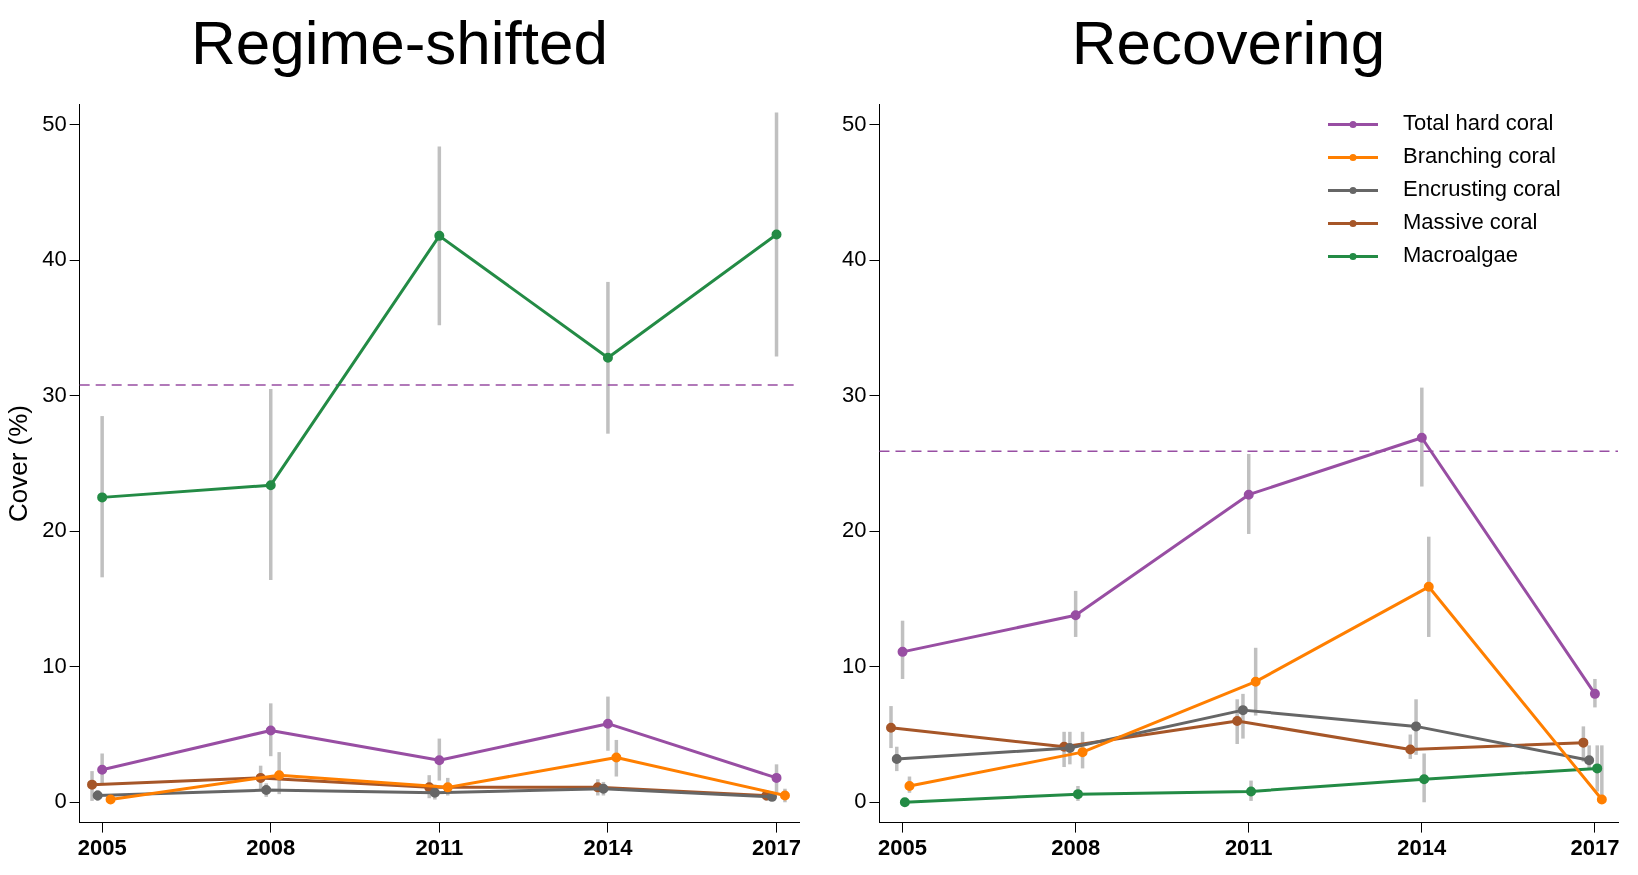 Image resolution: width=1638 pixels, height=875 pixels. I want to click on chart-title: Regime-shifted, so click(399, 43).